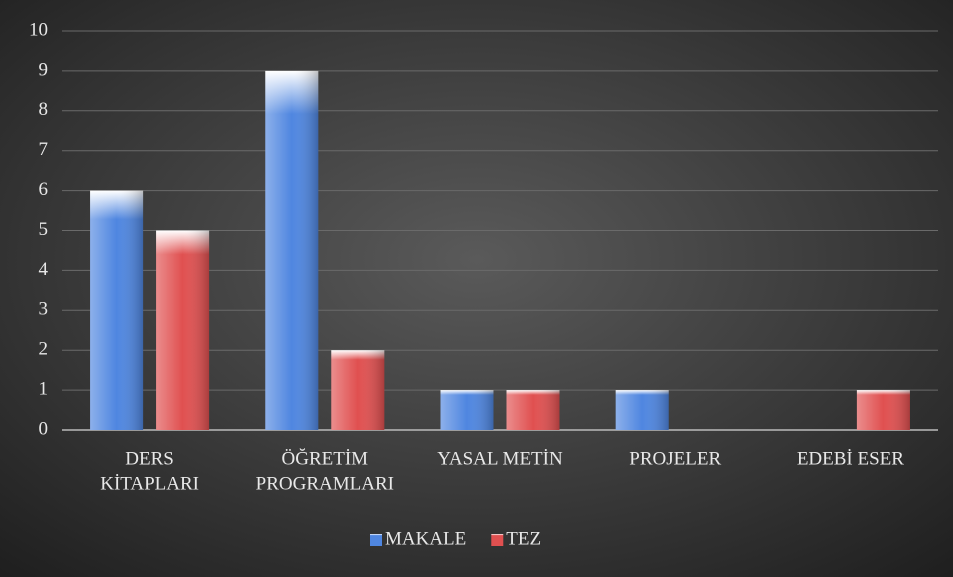 The width and height of the screenshot is (953, 577). What do you see at coordinates (325, 458) in the screenshot?
I see `x-tick-label: ÖĞRETİM` at bounding box center [325, 458].